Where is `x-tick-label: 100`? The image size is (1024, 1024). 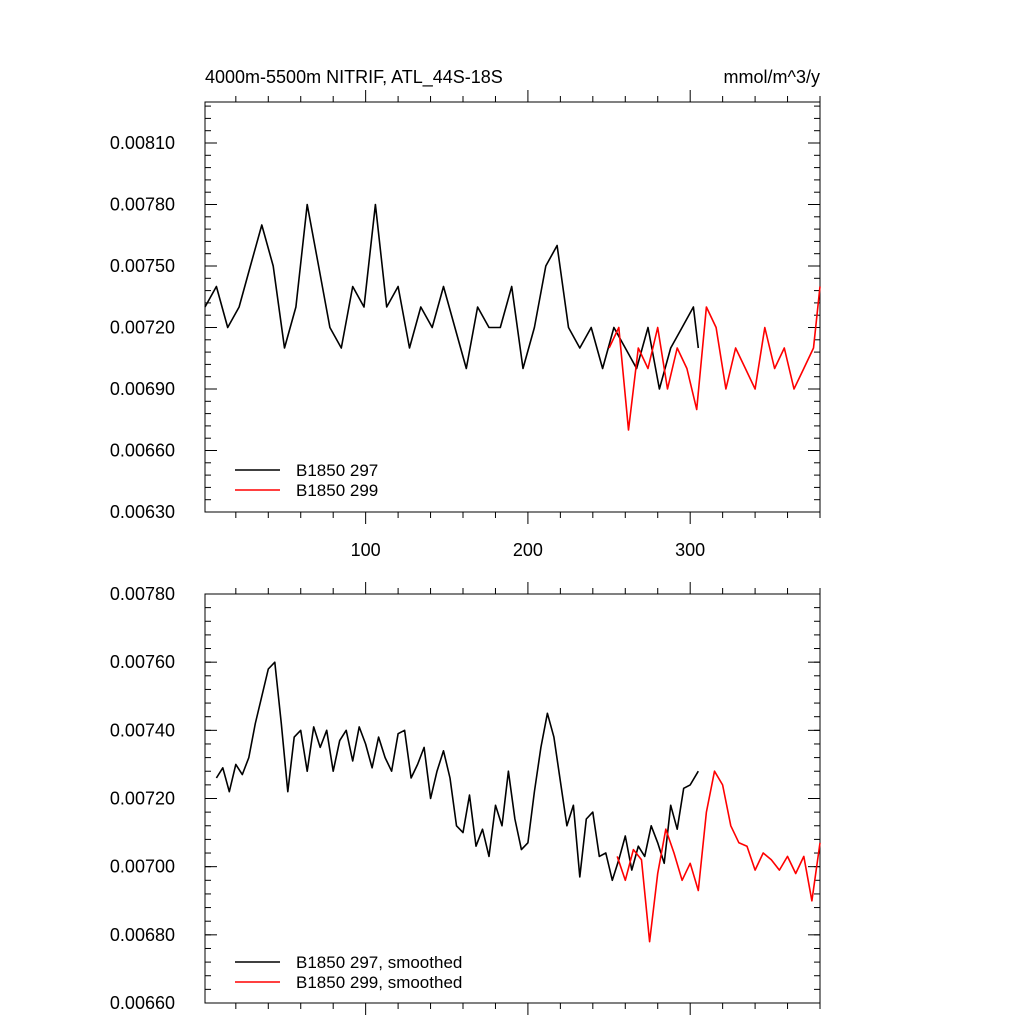
x-tick-label: 100 is located at coordinates (366, 550).